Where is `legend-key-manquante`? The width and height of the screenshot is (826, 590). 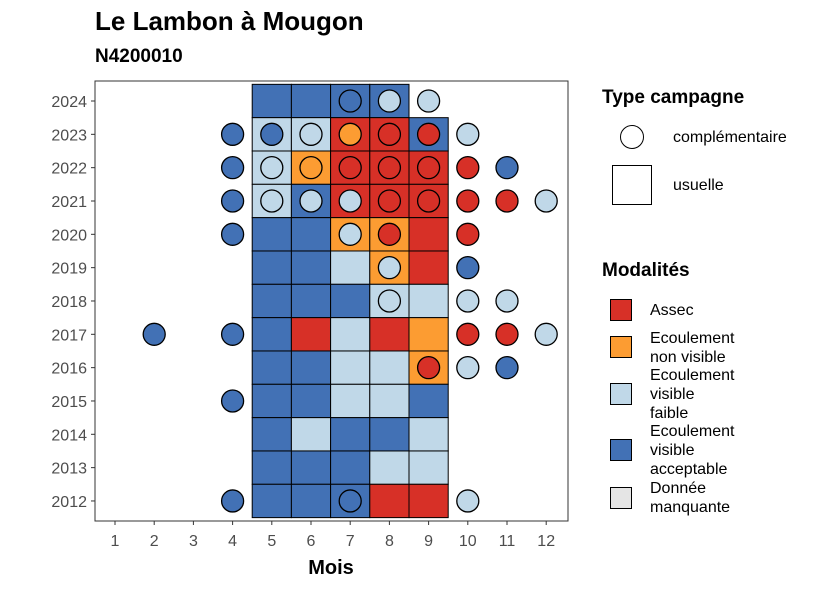
legend-key-manquante is located at coordinates (621, 498).